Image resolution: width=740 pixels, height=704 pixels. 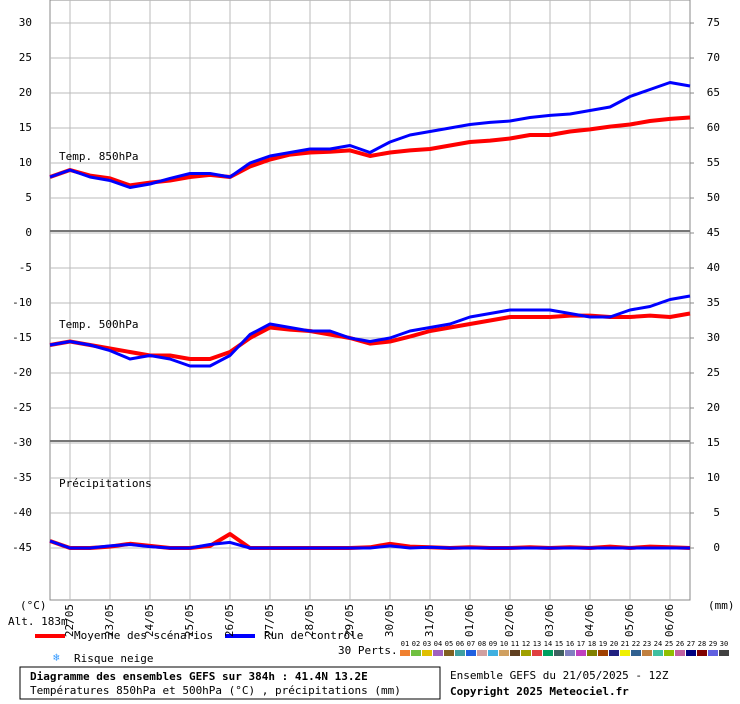 What do you see at coordinates (427, 644) in the screenshot?
I see `pert-label: 03` at bounding box center [427, 644].